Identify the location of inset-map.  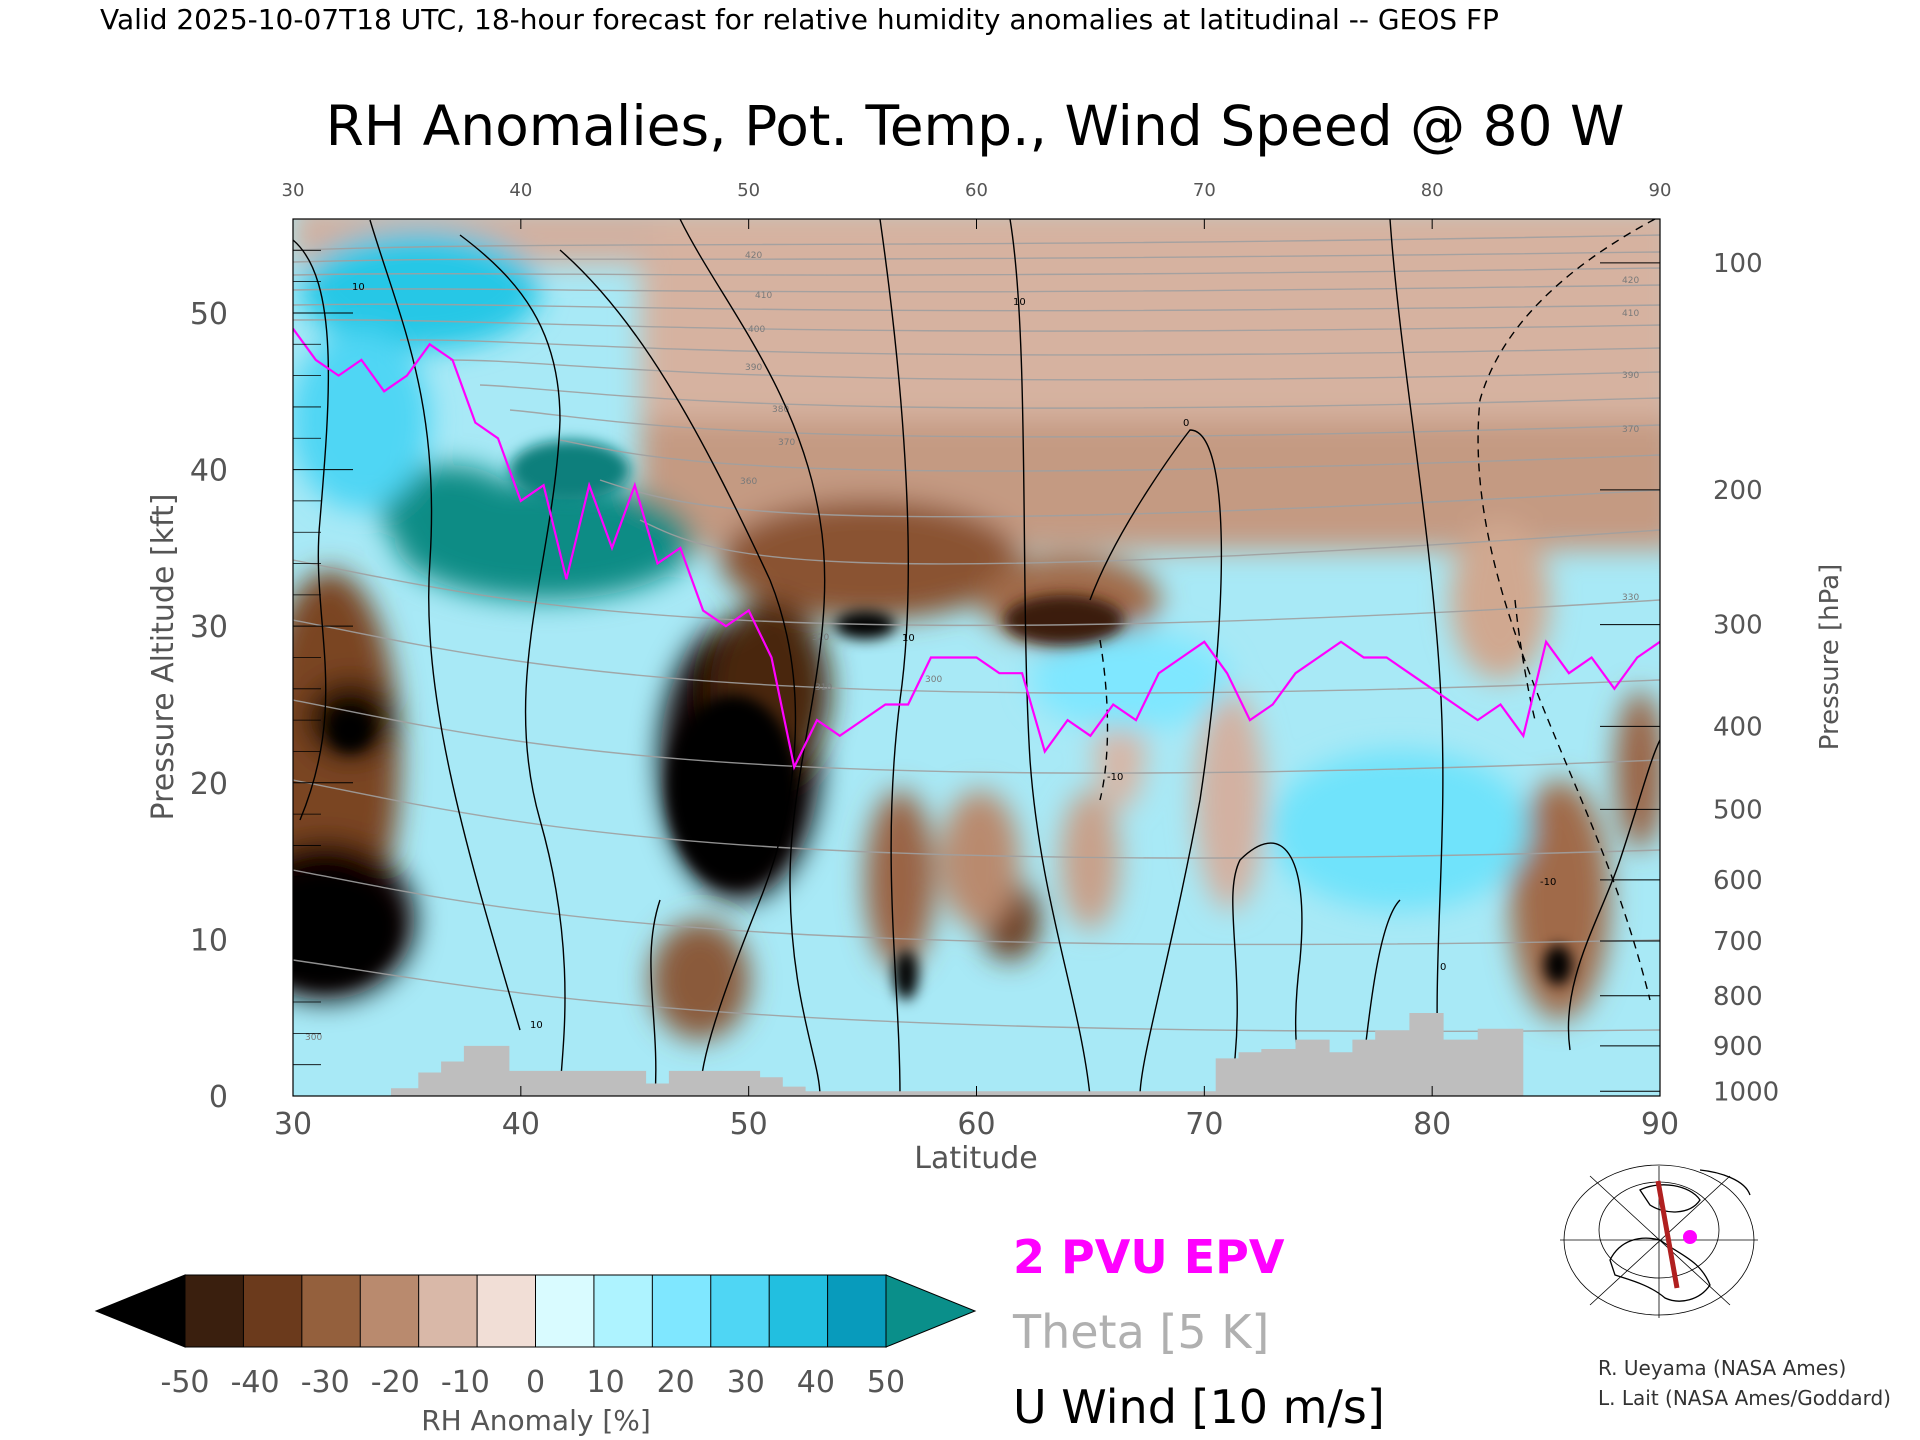
(1659, 1241).